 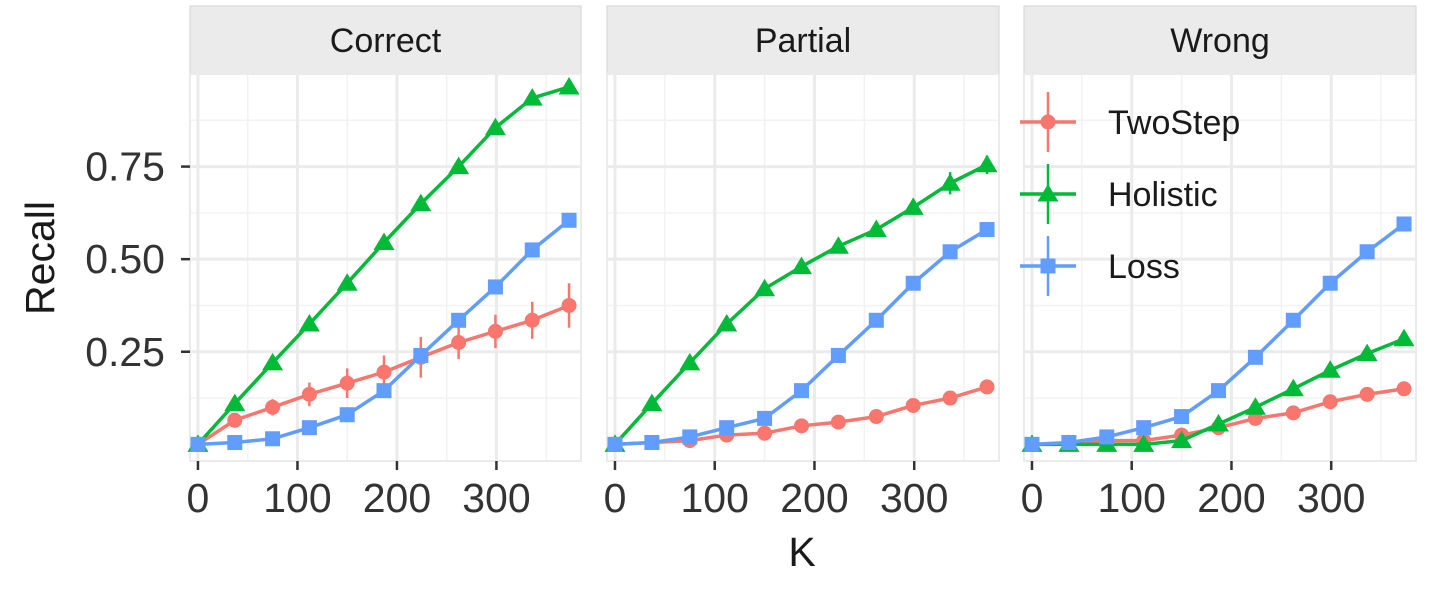 What do you see at coordinates (1163, 195) in the screenshot?
I see `legend-label: Holistic` at bounding box center [1163, 195].